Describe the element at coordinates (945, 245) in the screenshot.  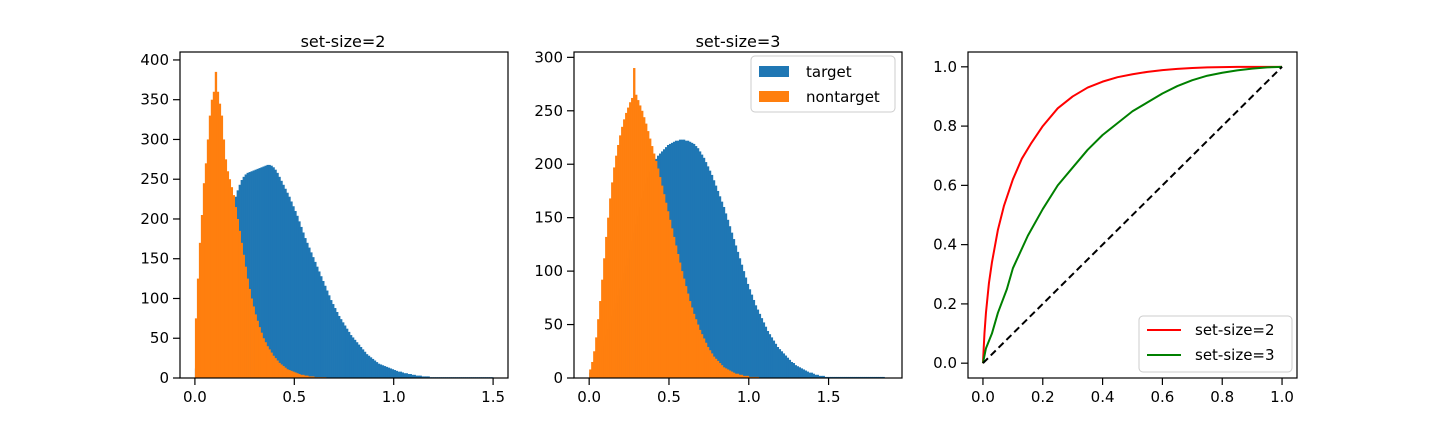
I see `y-tick-label: 0.4` at that location.